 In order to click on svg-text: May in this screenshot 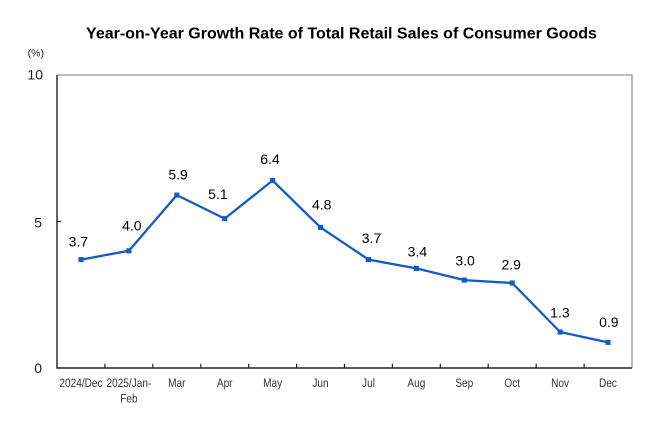, I will do `click(272, 383)`.